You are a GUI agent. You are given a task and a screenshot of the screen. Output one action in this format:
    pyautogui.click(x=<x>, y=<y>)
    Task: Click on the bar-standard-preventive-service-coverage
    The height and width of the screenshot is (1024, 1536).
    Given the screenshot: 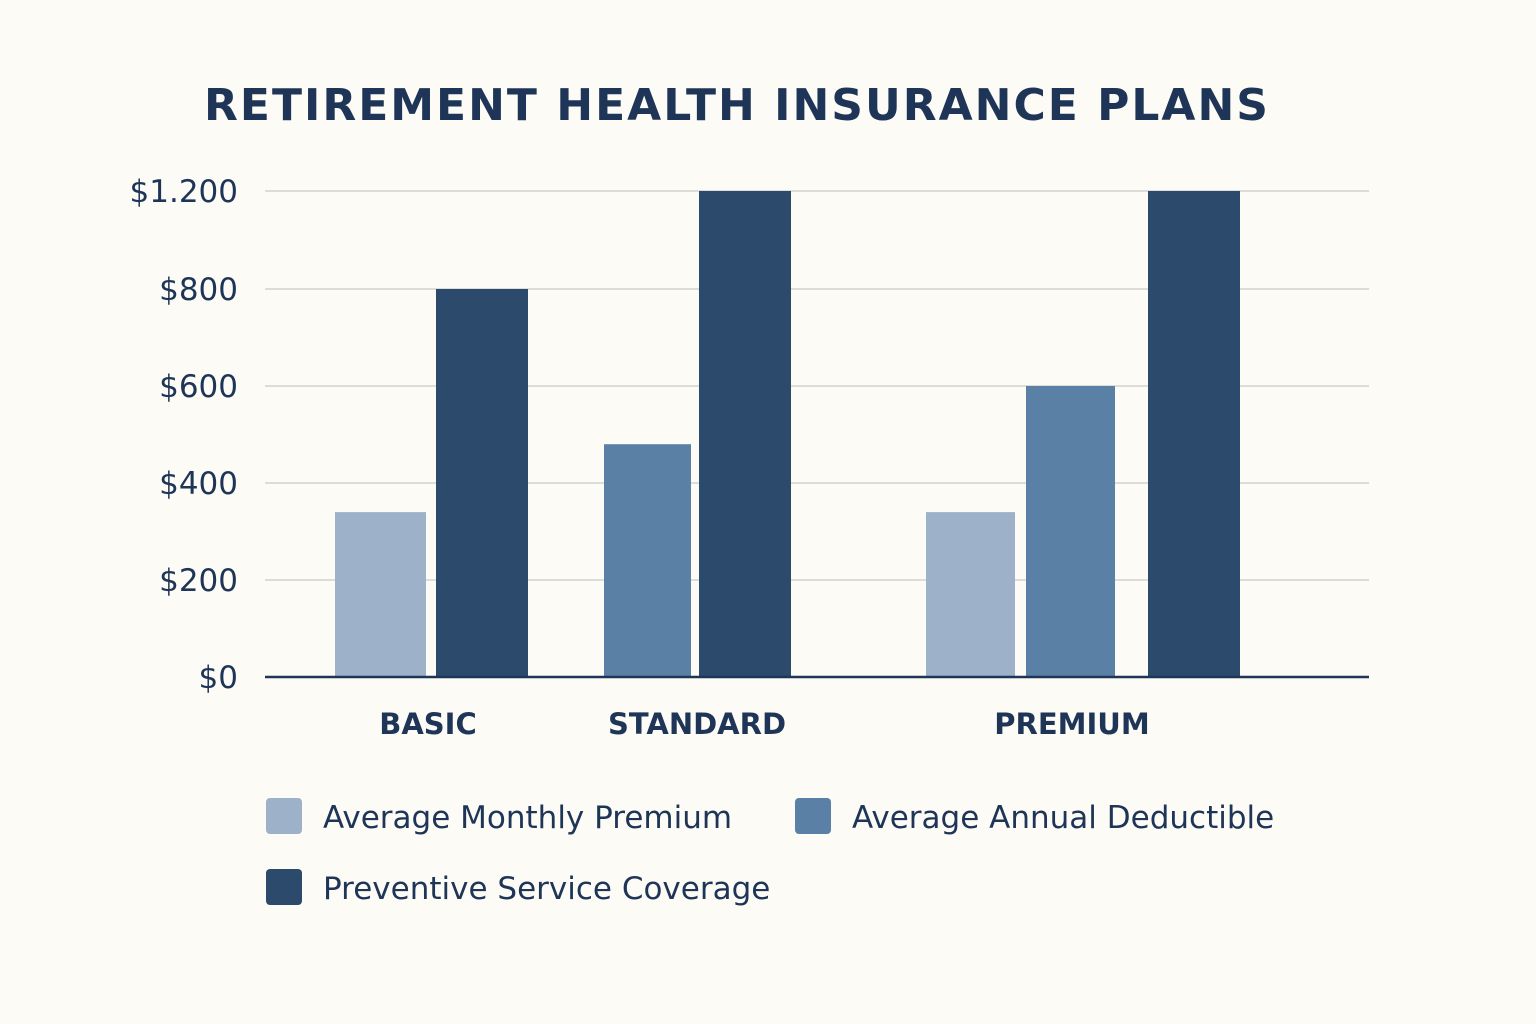 What is the action you would take?
    pyautogui.click(x=745, y=434)
    